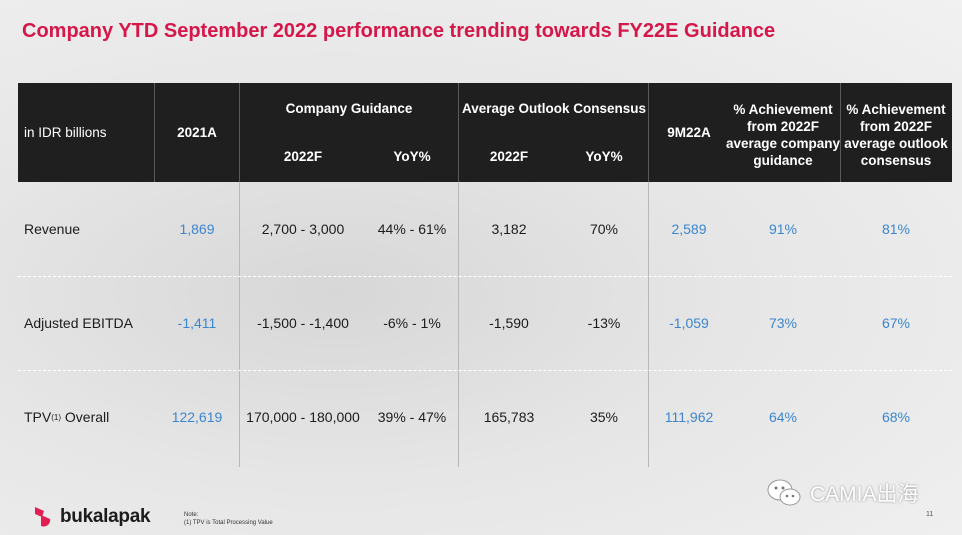 This screenshot has height=535, width=962. I want to click on footnote: Note: (1) TPV is Total Processing Value, so click(228, 519).